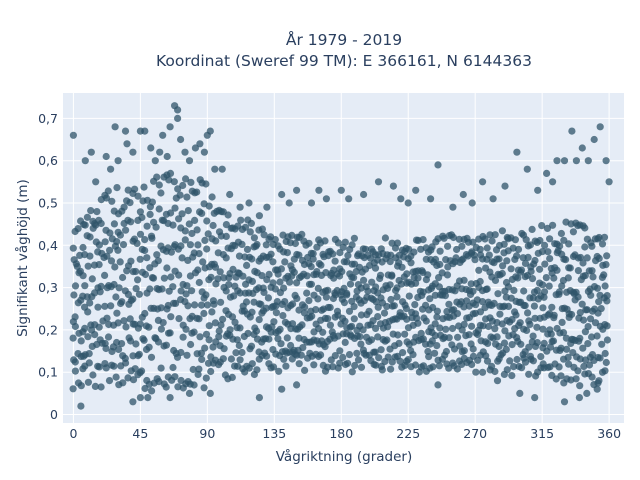  What do you see at coordinates (22, 258) in the screenshot?
I see `y-axis-title: Signifikant våghöjd (m)` at bounding box center [22, 258].